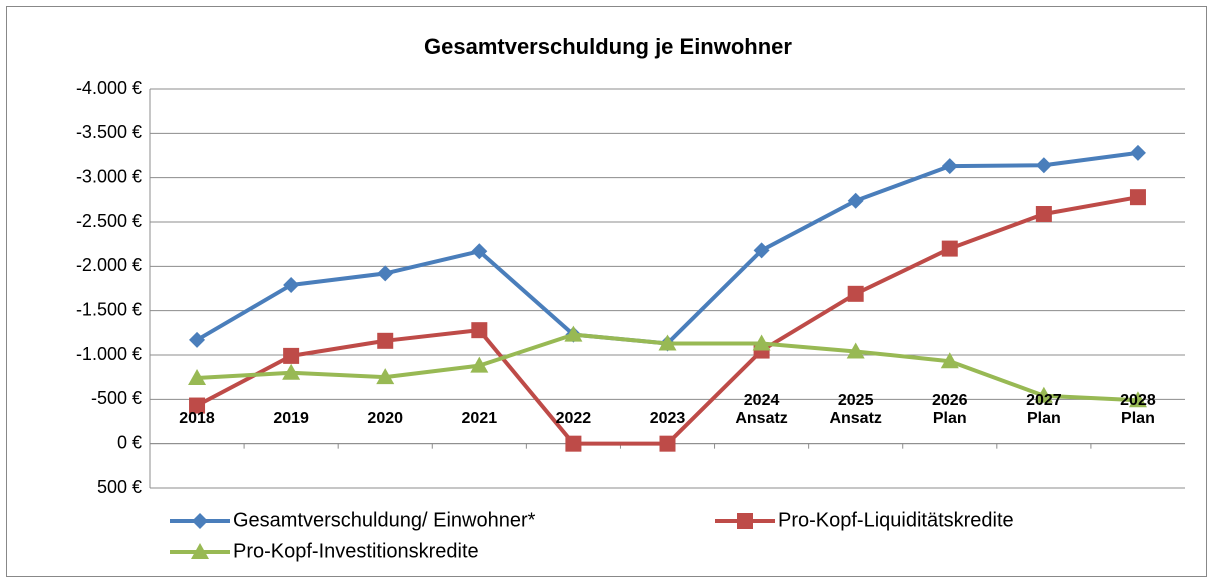  What do you see at coordinates (385, 418) in the screenshot?
I see `x-tick-label: 2020` at bounding box center [385, 418].